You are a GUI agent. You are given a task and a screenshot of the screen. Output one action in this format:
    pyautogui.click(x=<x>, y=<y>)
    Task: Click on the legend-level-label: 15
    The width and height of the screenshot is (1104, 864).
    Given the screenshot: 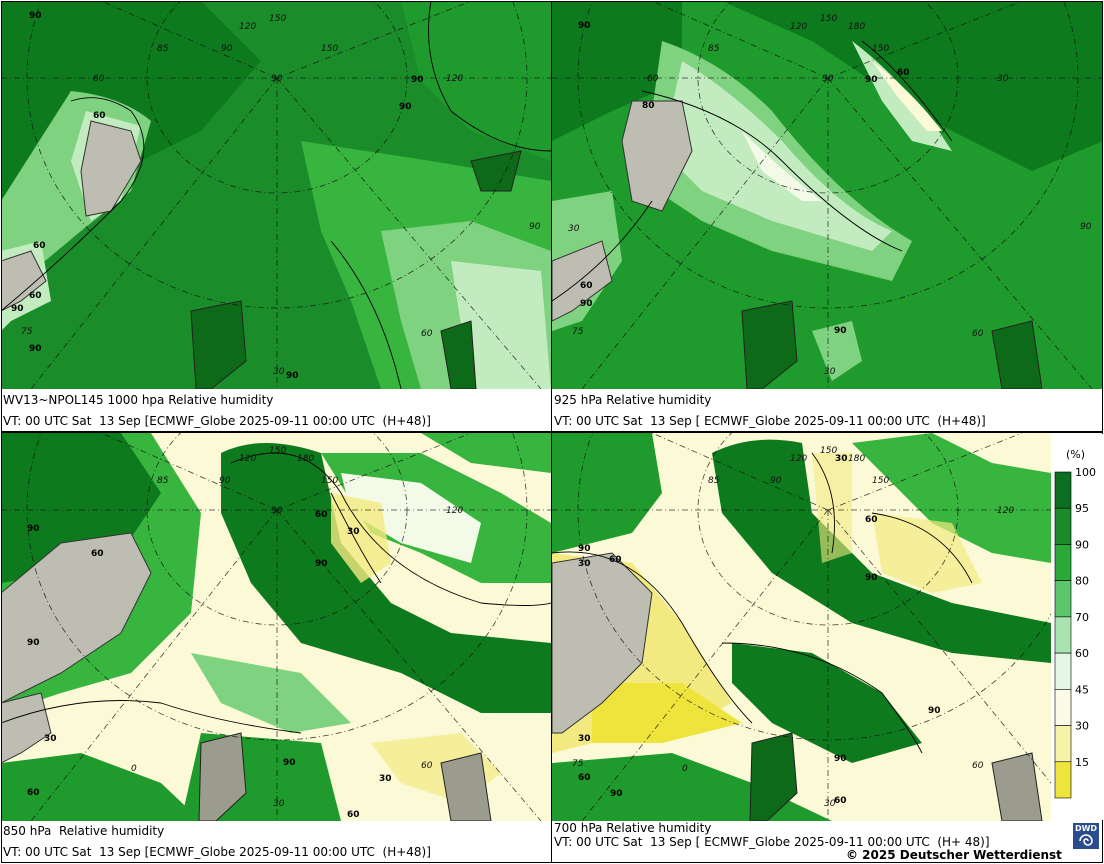 What is the action you would take?
    pyautogui.click(x=1082, y=762)
    